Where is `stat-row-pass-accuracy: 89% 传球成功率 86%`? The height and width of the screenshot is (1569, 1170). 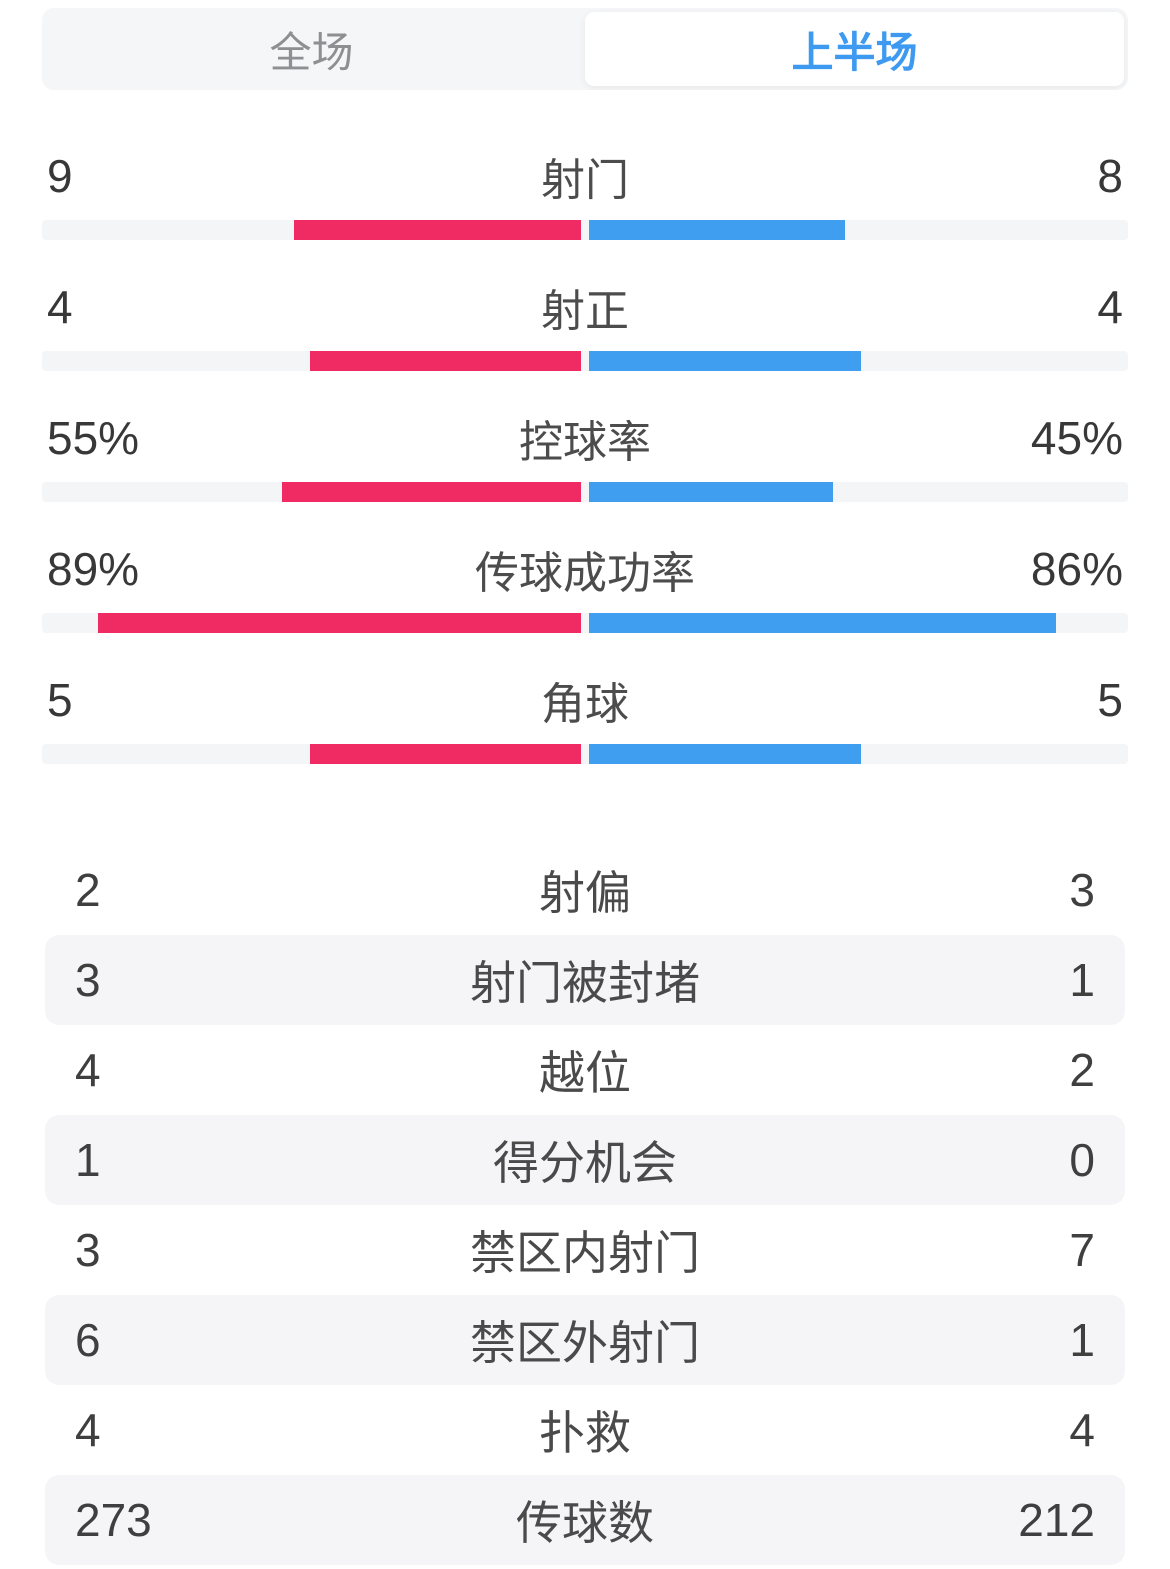 stat-row-pass-accuracy: 89% 传球成功率 86% is located at coordinates (585, 598).